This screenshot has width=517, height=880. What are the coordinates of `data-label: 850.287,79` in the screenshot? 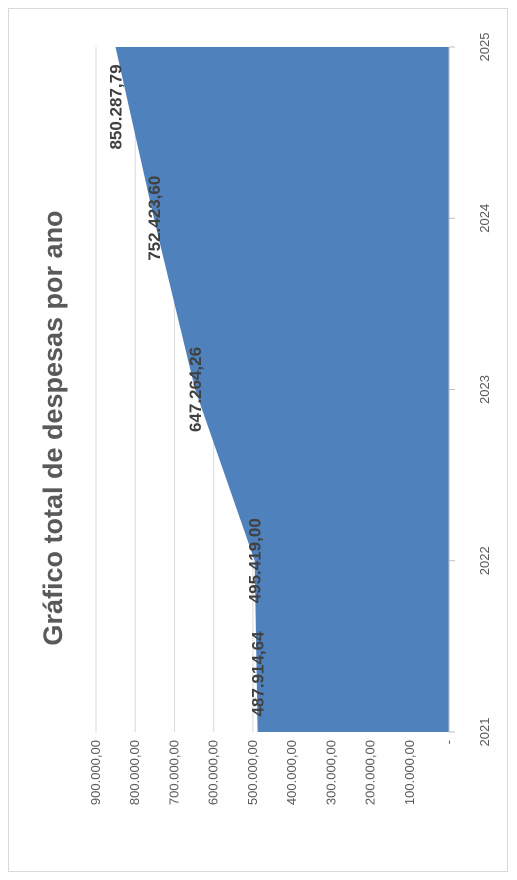 It's located at (115, 106).